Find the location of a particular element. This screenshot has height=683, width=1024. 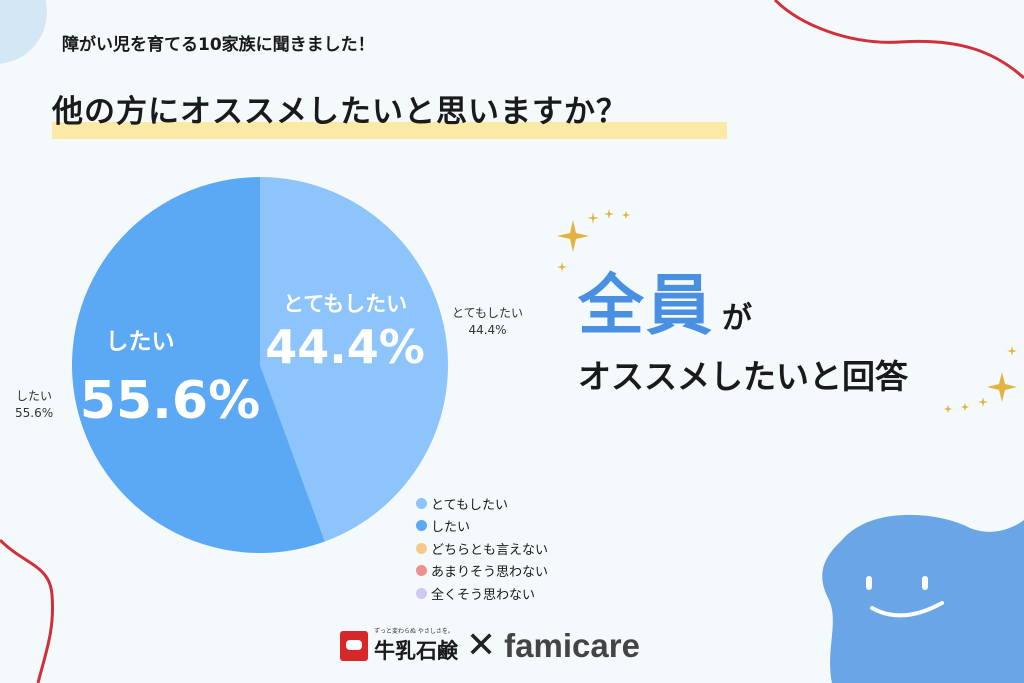

brand-left: ずっと変わらぬ やさしさを。 牛乳石鹸 is located at coordinates (416, 645).